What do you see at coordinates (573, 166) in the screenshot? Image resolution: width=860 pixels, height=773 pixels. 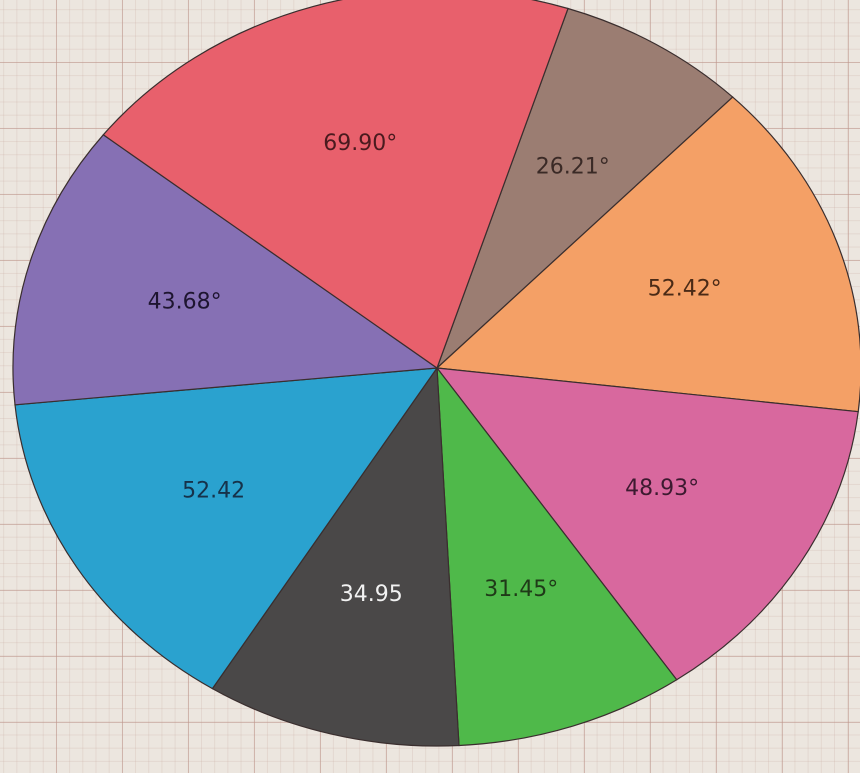 I see `pie-slice-label: 26.21°` at bounding box center [573, 166].